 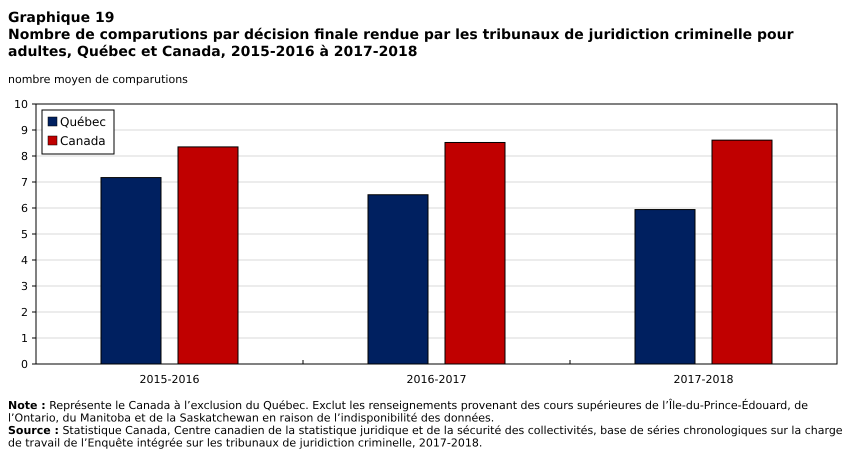 I want to click on y-tick-label: 0, so click(x=24, y=364).